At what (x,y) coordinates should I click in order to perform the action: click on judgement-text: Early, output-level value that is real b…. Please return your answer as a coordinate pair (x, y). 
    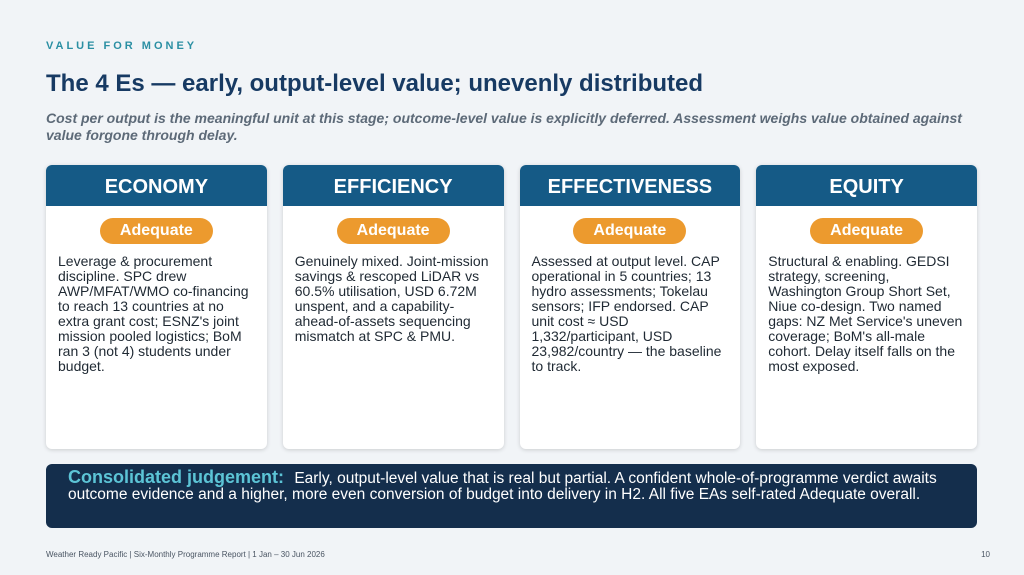
    Looking at the image, I should click on (502, 486).